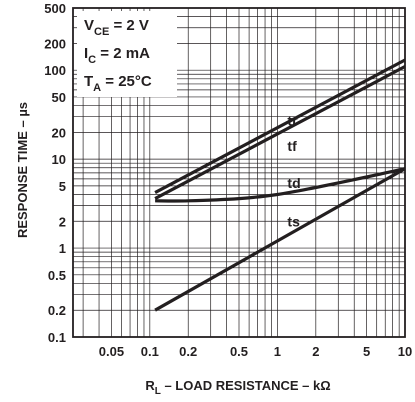 This screenshot has width=415, height=402. I want to click on x-tick-labels: 0.05 0.1 0.2 0.5 1 2 5 10, so click(255, 351).